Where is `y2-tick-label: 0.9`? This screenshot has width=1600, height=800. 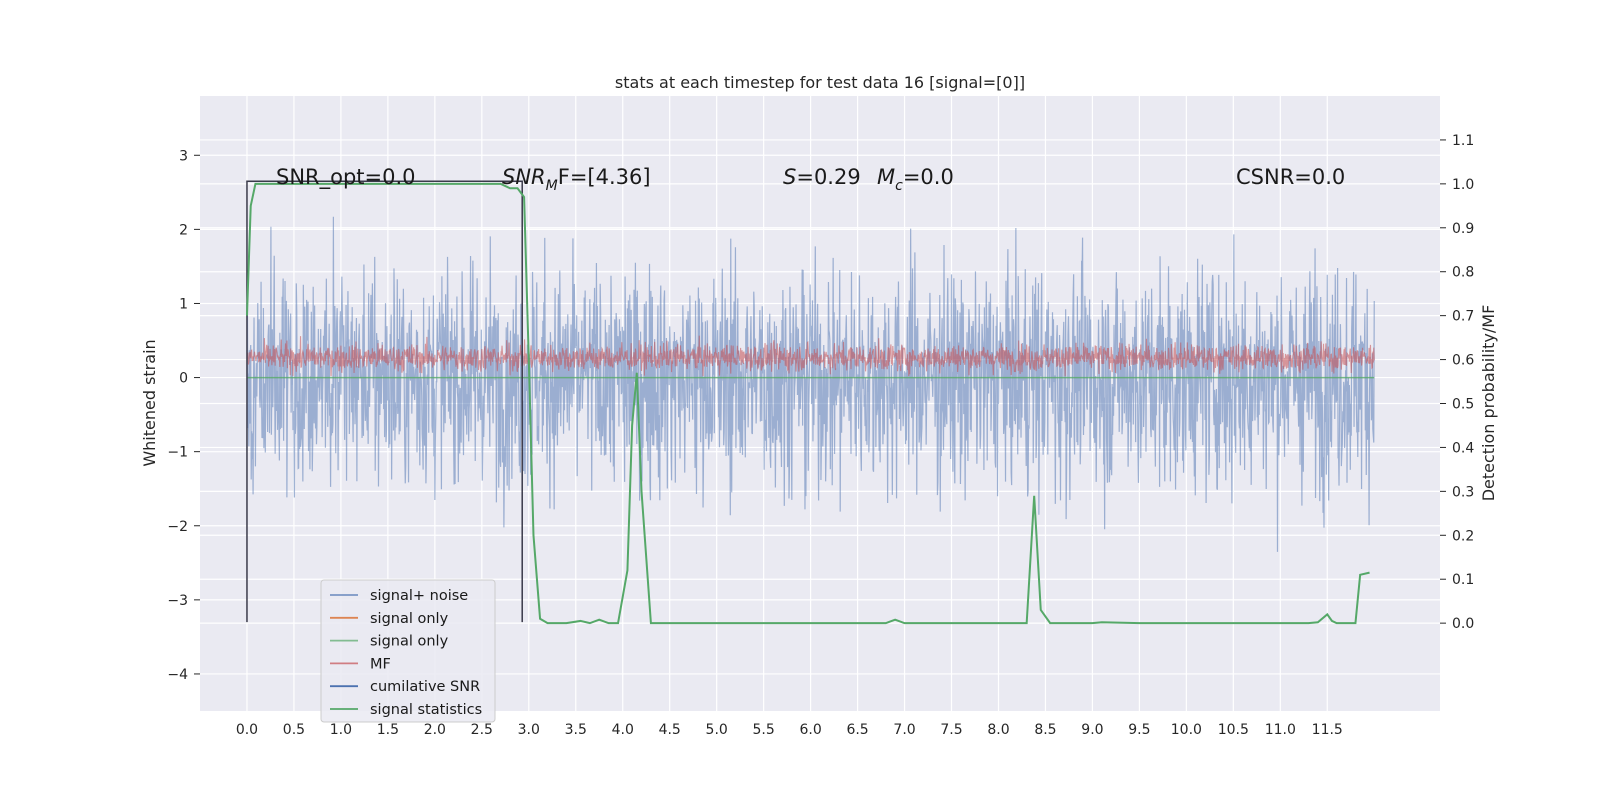 y2-tick-label: 0.9 is located at coordinates (1463, 229).